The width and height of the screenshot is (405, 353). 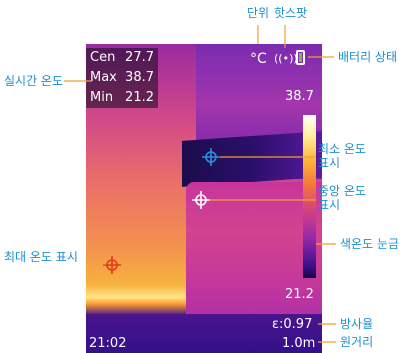 I want to click on callout-emissivity: 방사율, so click(x=357, y=324).